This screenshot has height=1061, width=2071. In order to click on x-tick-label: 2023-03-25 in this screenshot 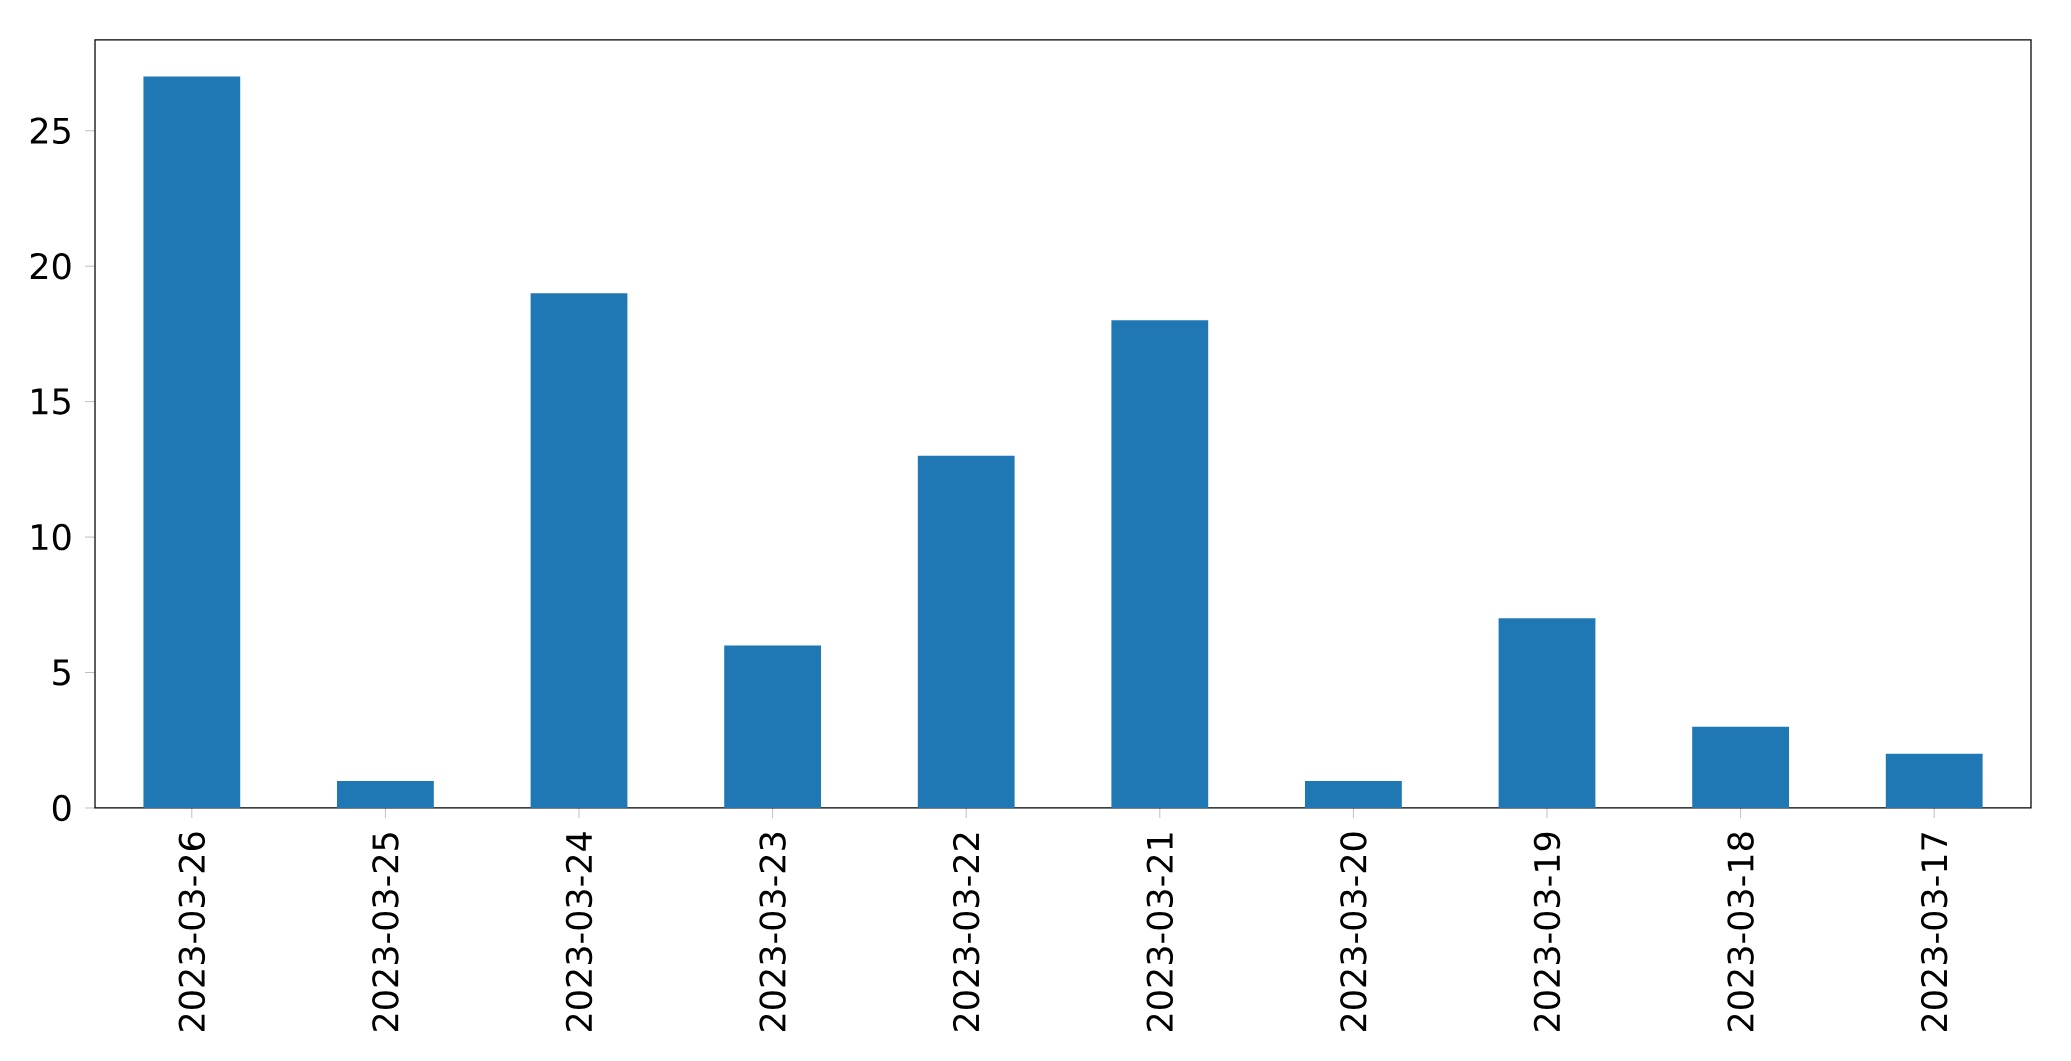, I will do `click(385, 932)`.